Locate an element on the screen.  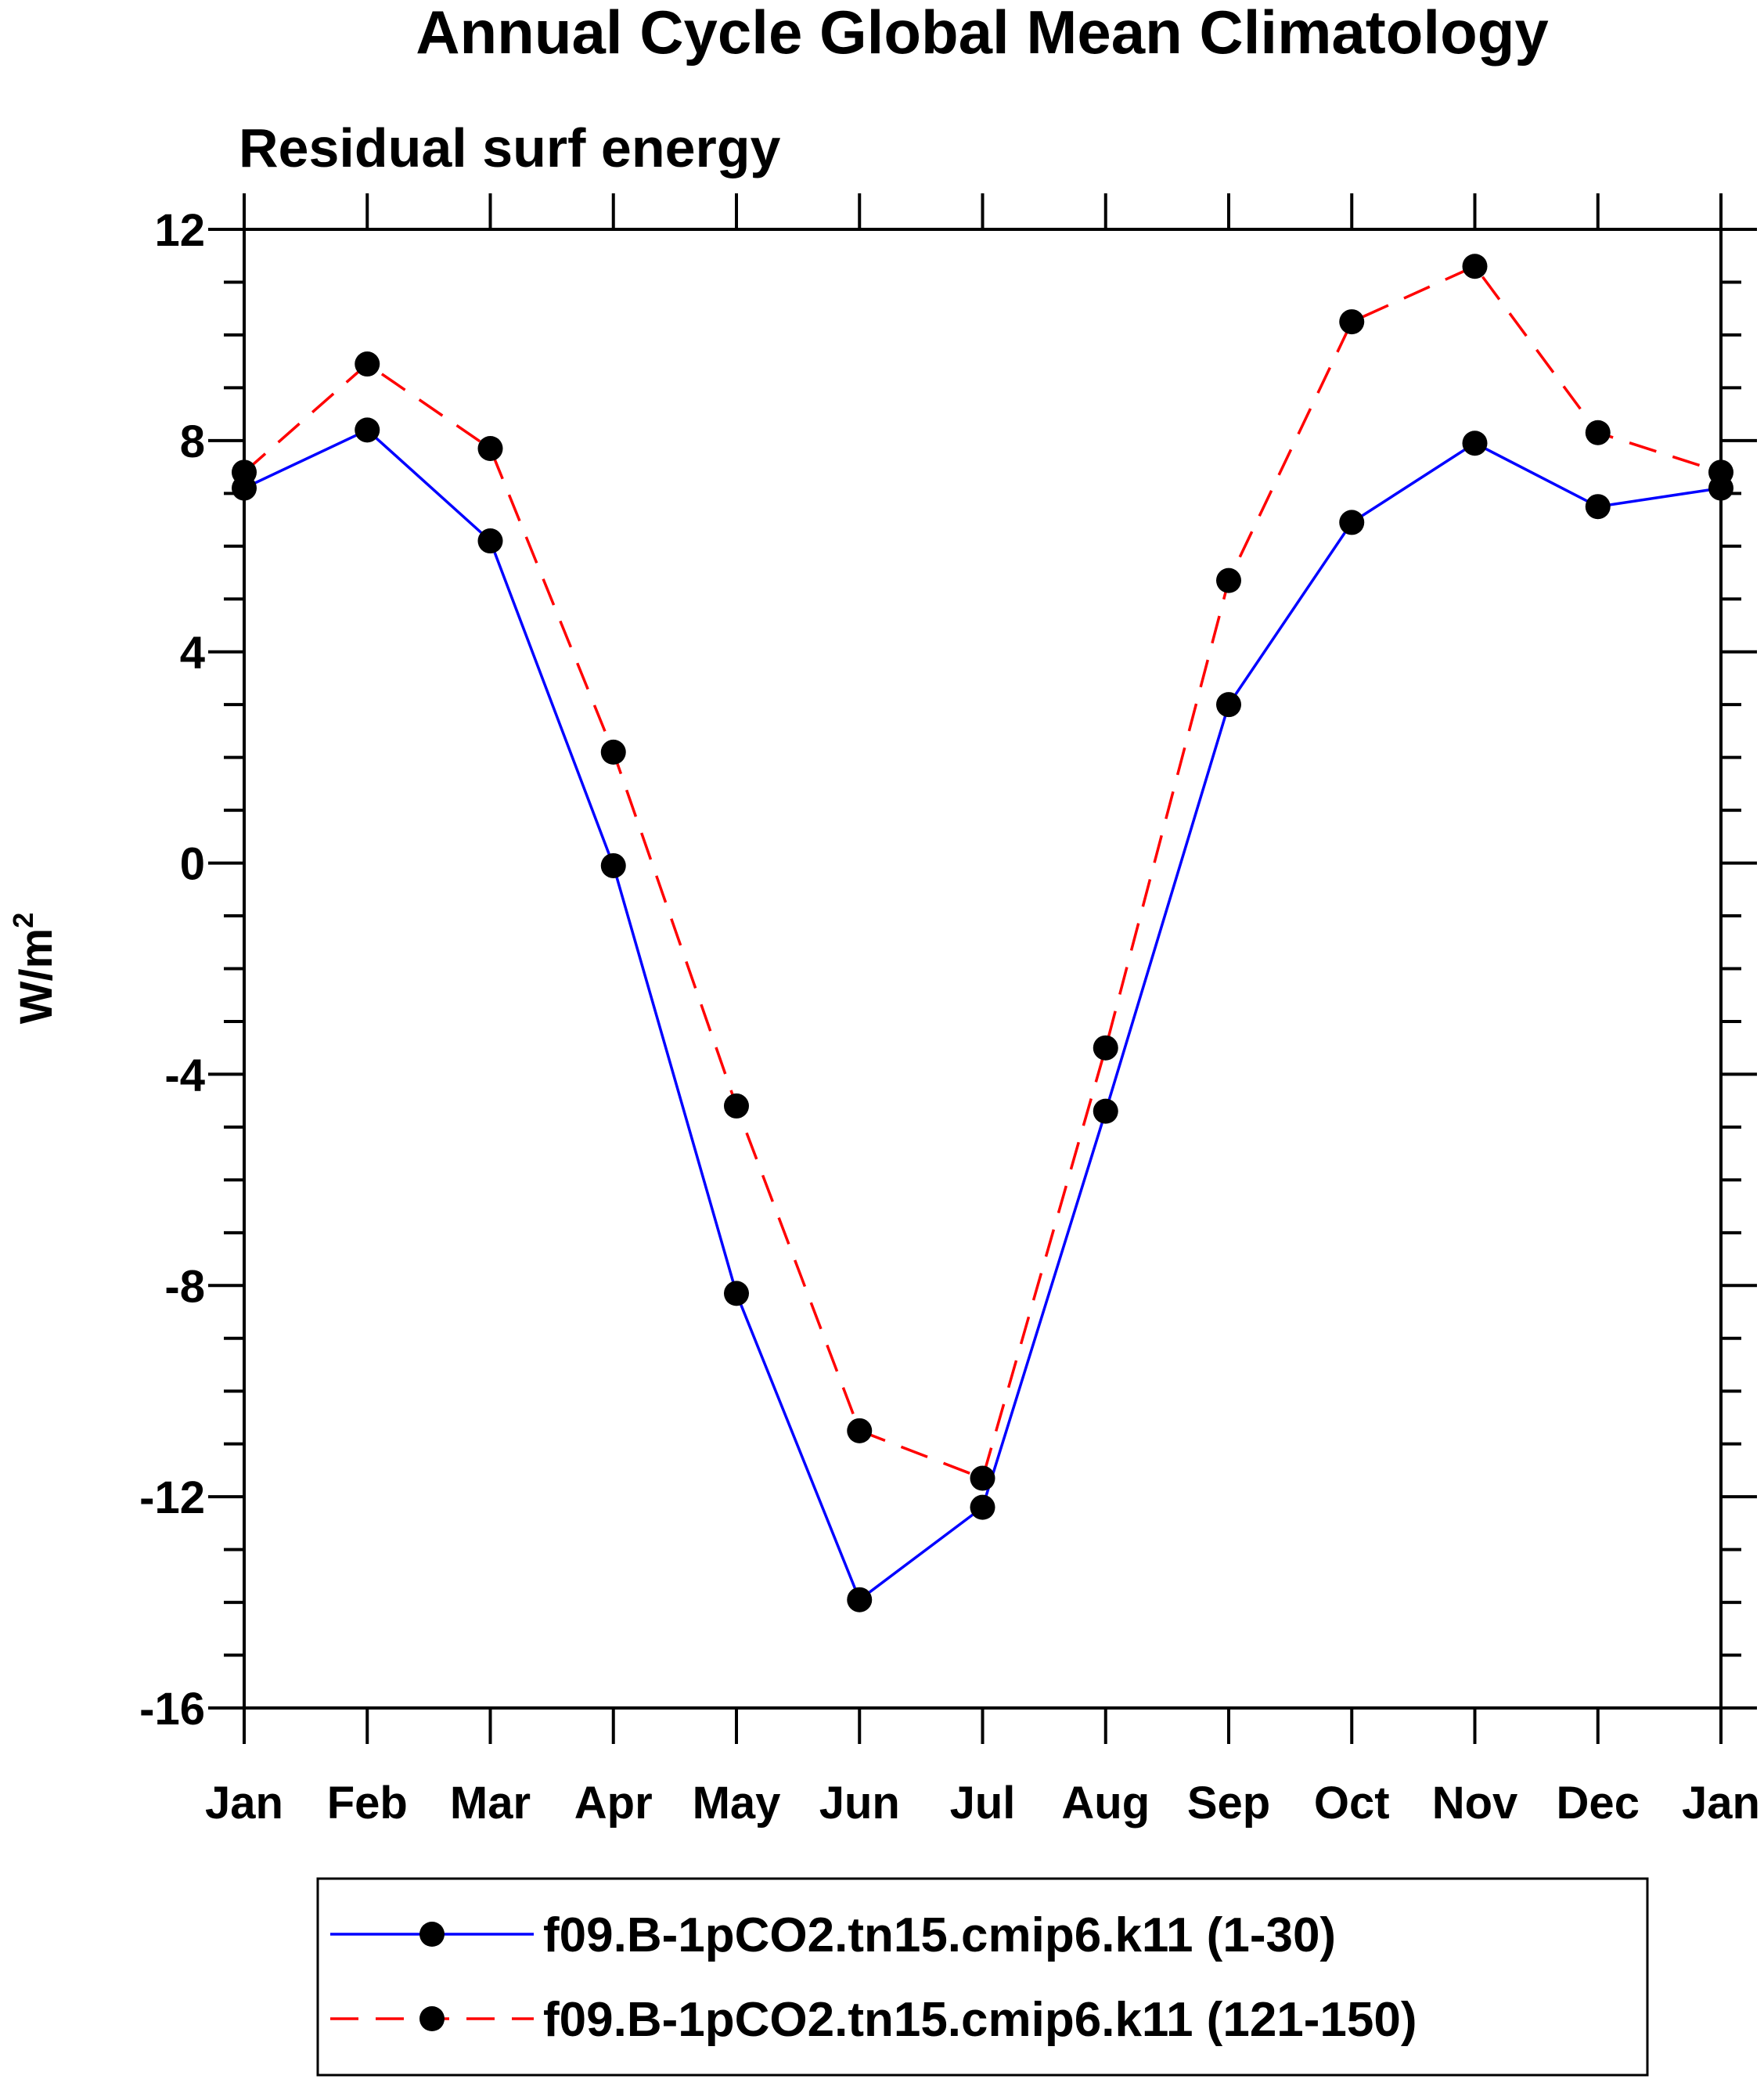
chart-subtitle: Residual surf energy is located at coordinates (510, 147).